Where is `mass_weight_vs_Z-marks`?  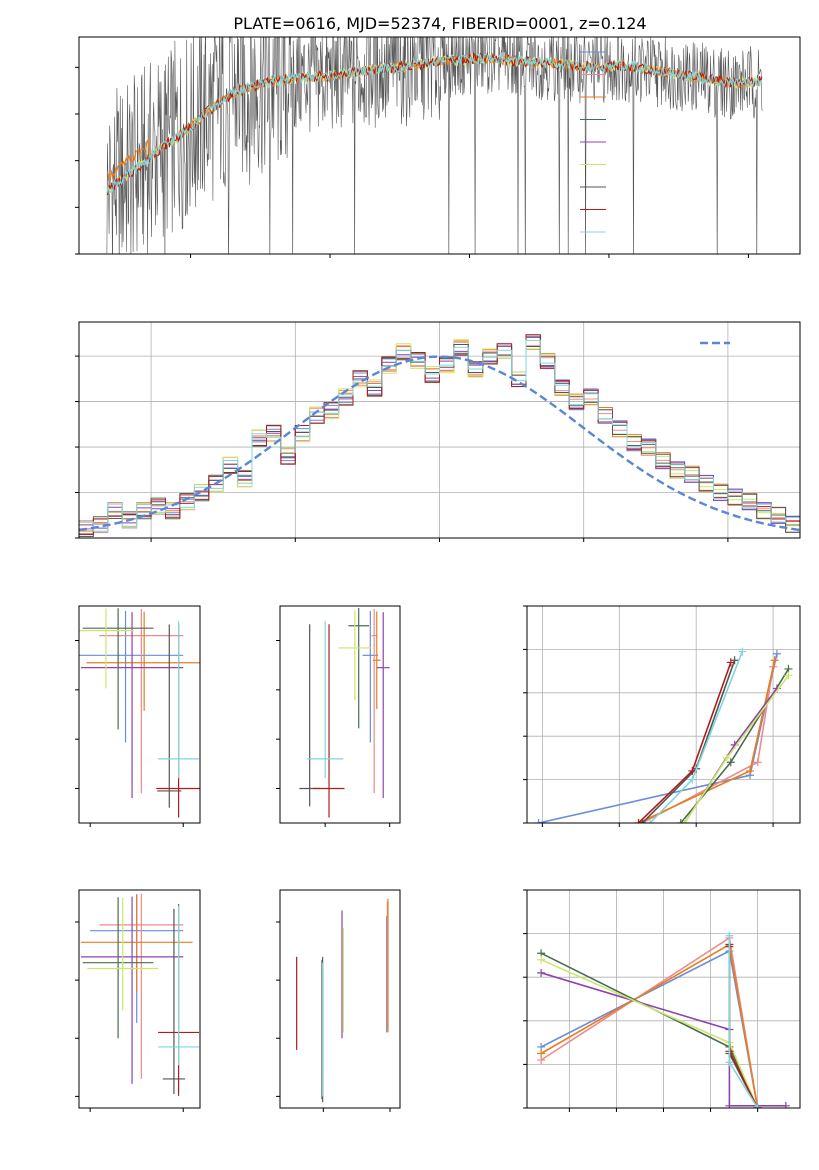
mass_weight_vs_Z-marks is located at coordinates (663, 1019).